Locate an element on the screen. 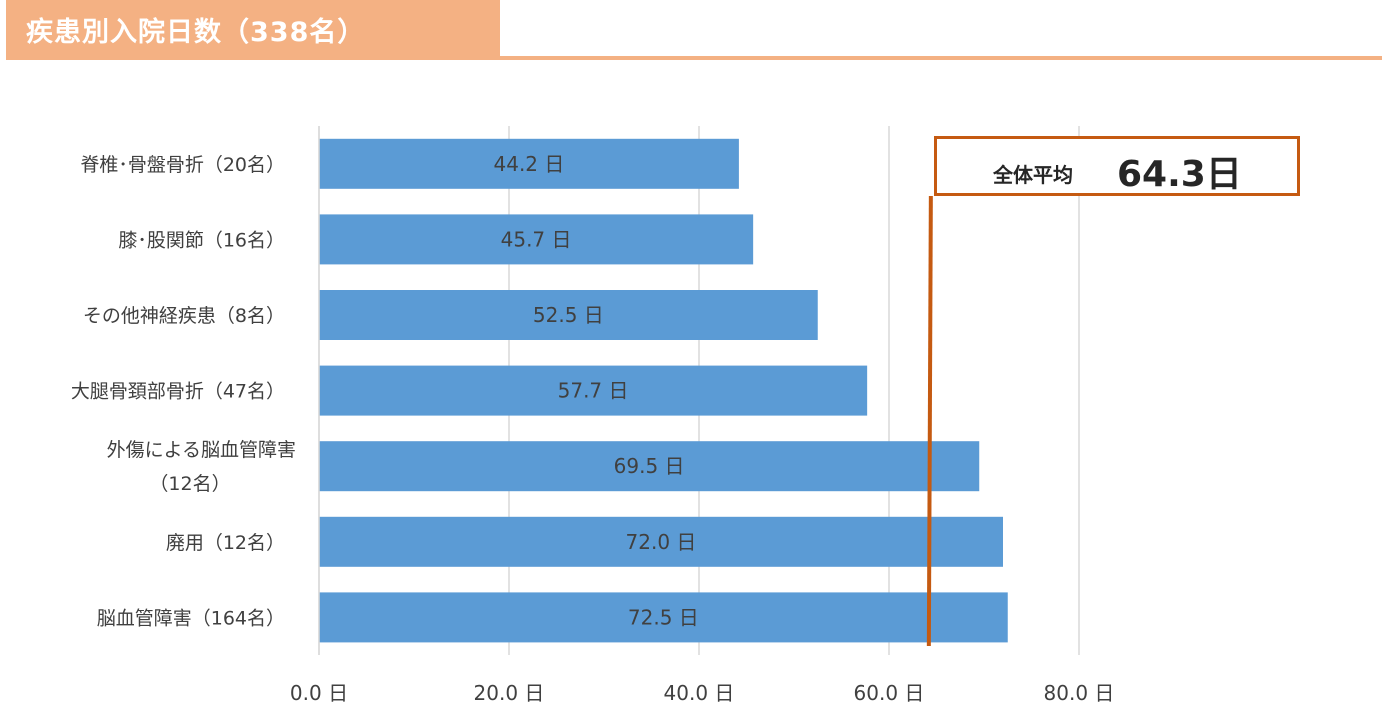 The height and width of the screenshot is (727, 1384). average-line is located at coordinates (929, 421).